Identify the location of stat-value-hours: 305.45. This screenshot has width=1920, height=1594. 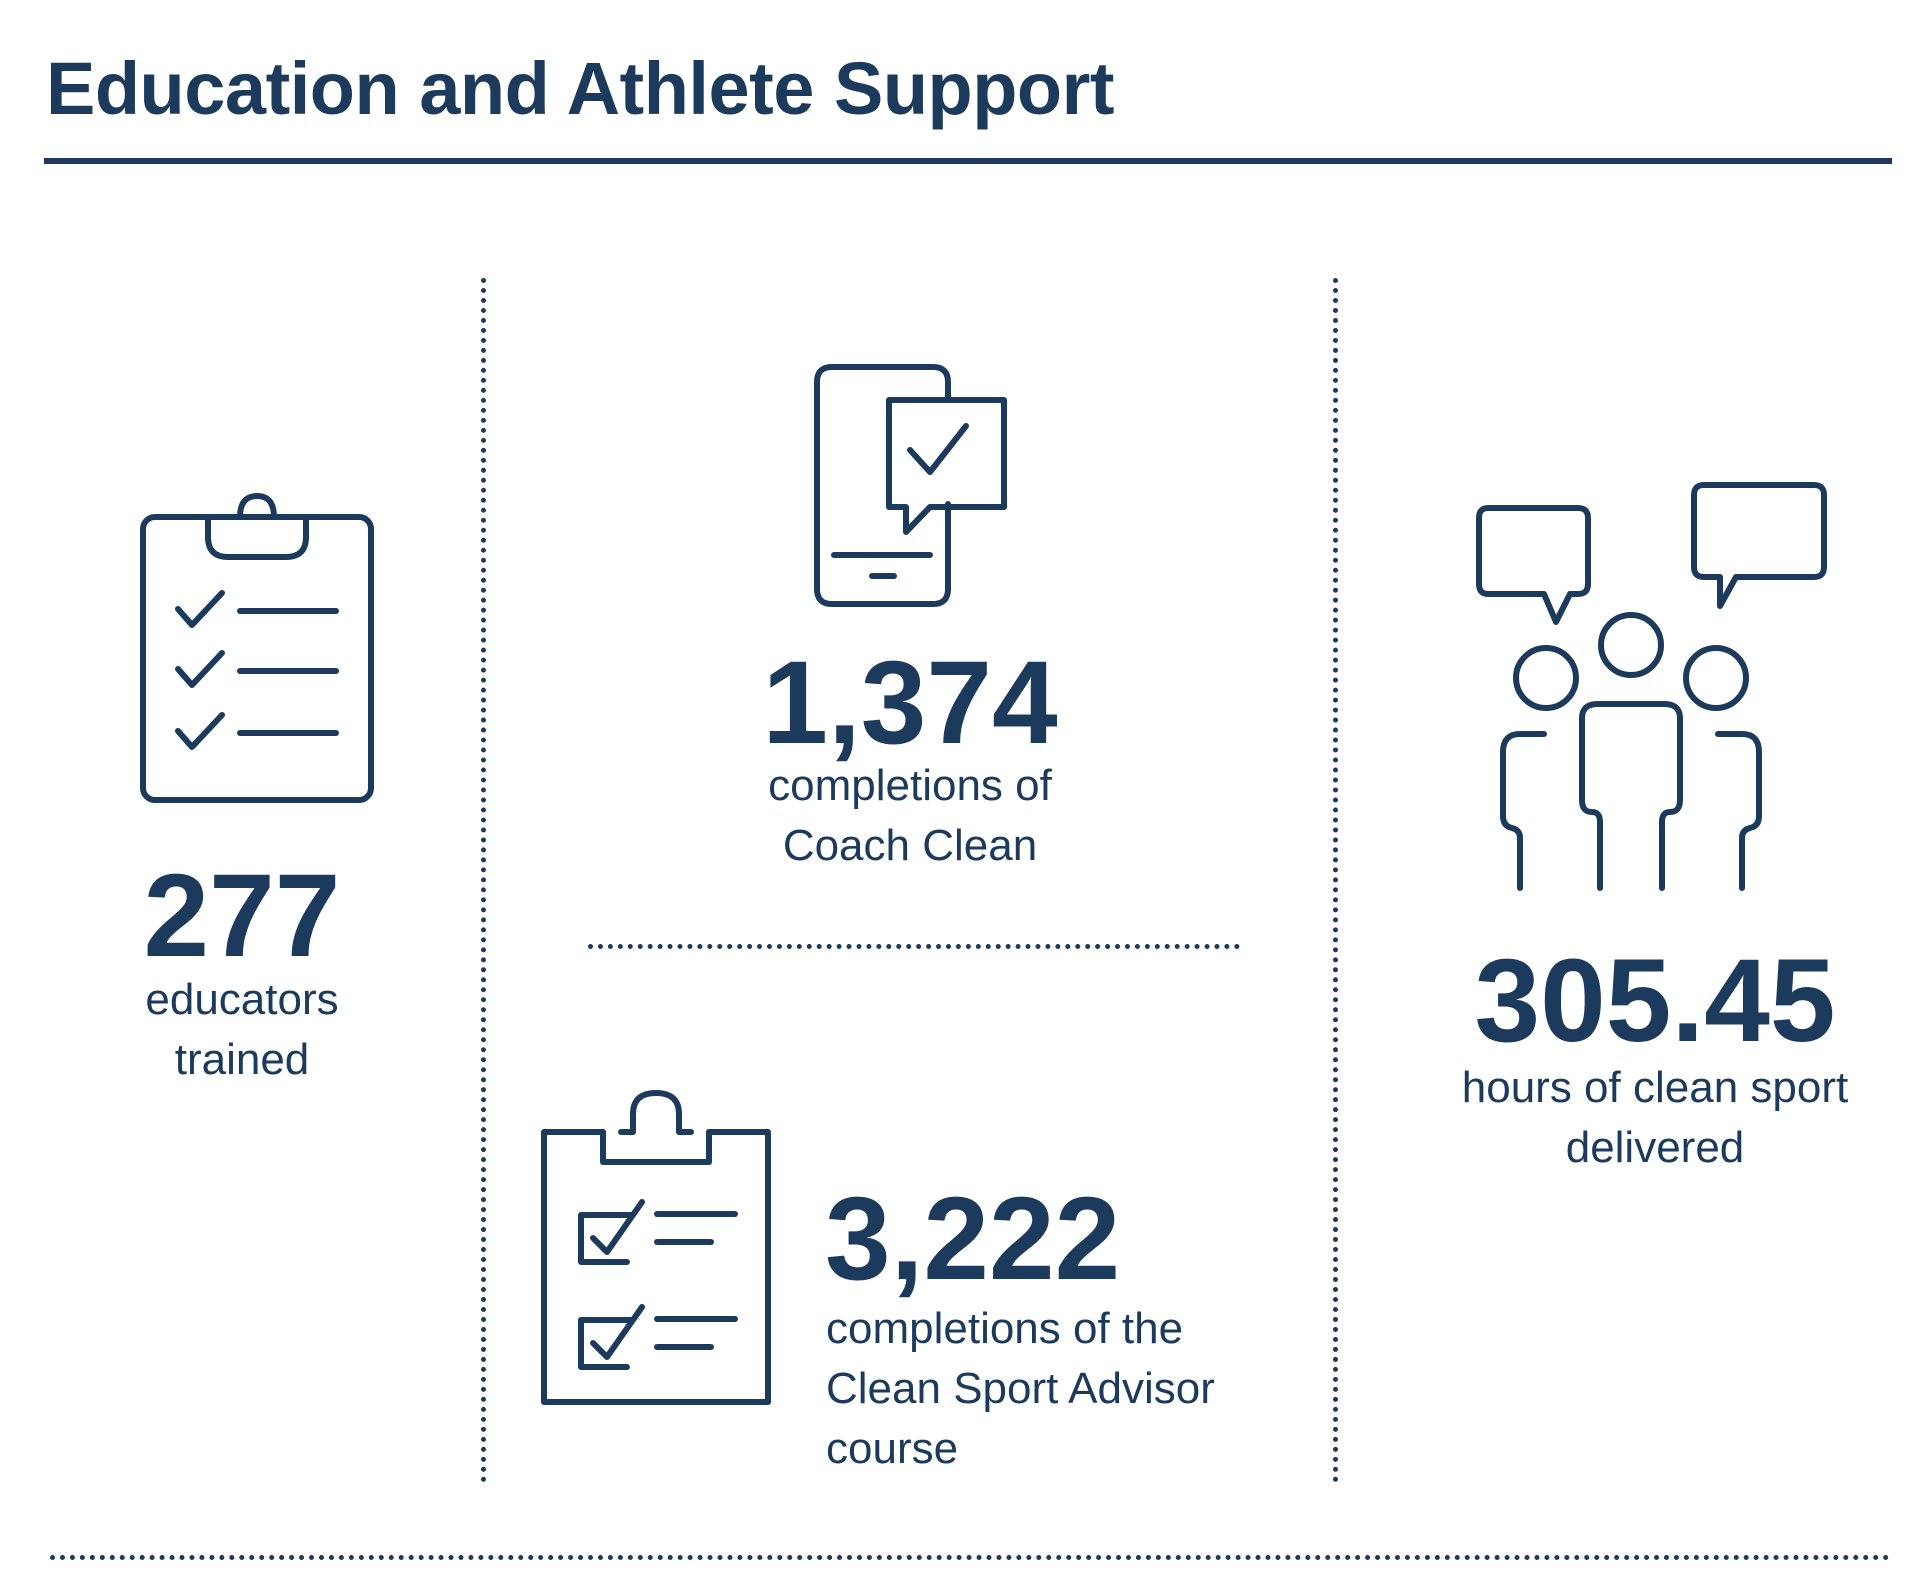
(1655, 1001).